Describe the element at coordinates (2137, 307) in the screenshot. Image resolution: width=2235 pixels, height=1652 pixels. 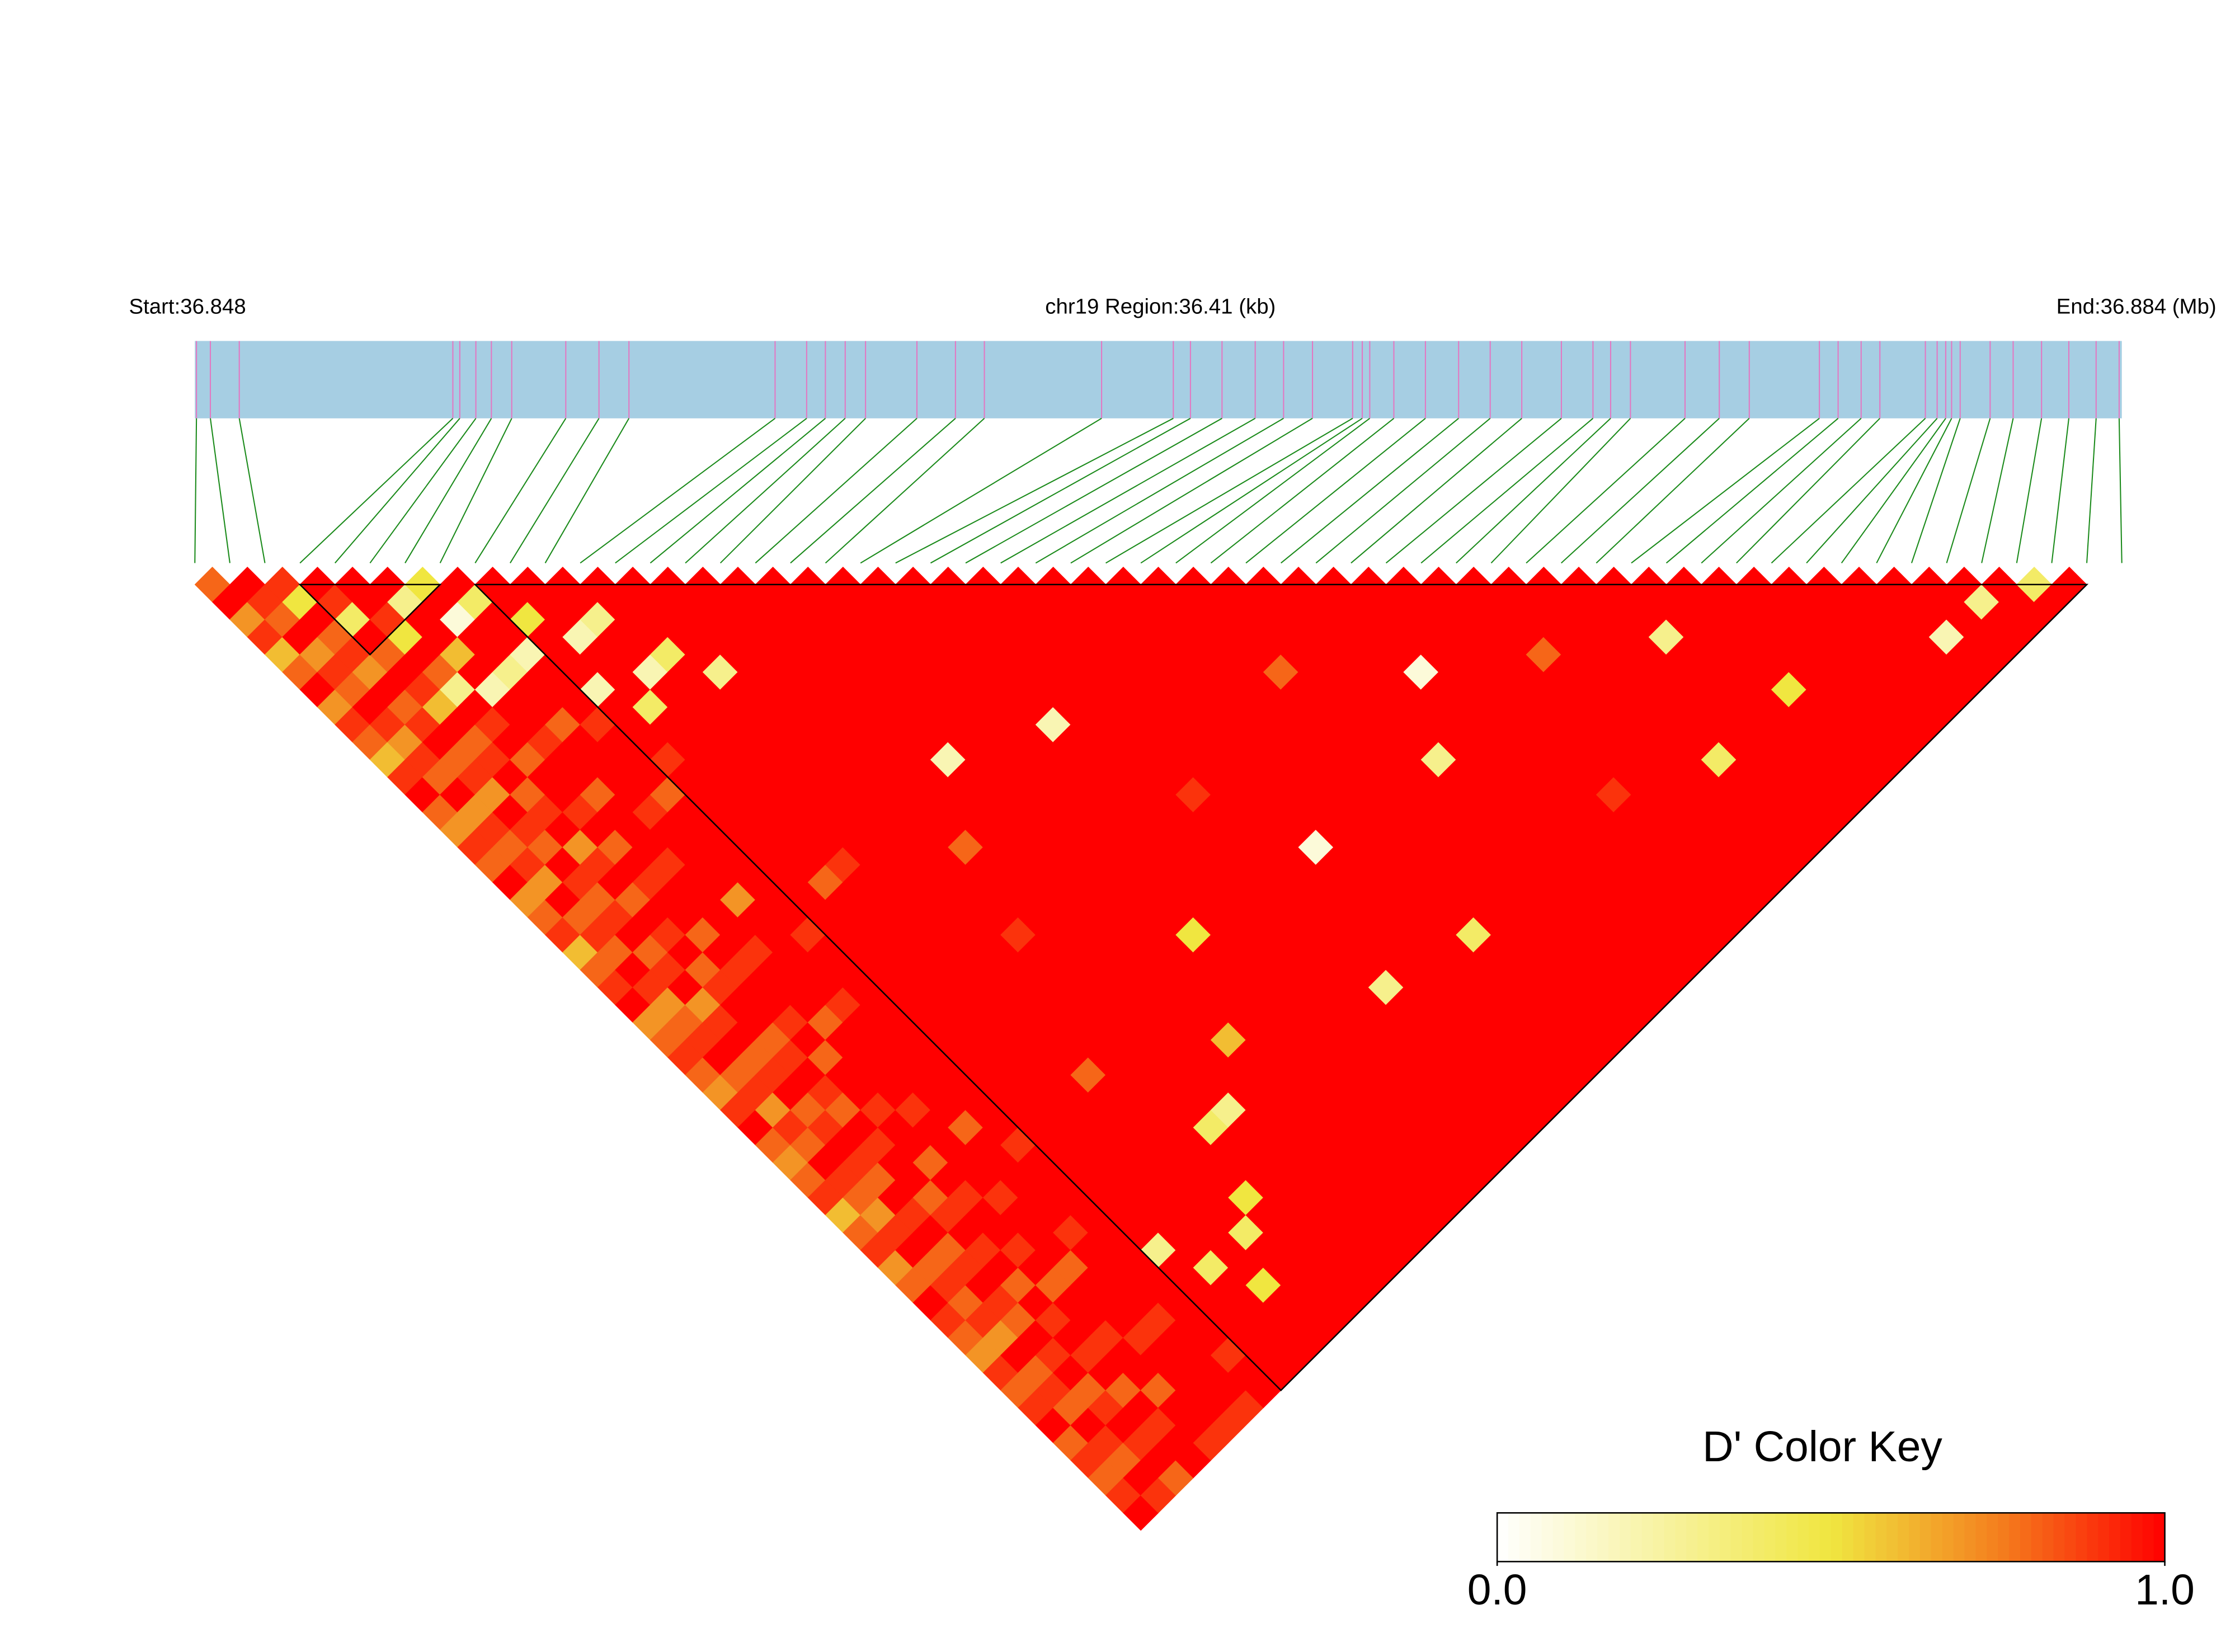
I see `end-label: End:36.884 (Mb)` at that location.